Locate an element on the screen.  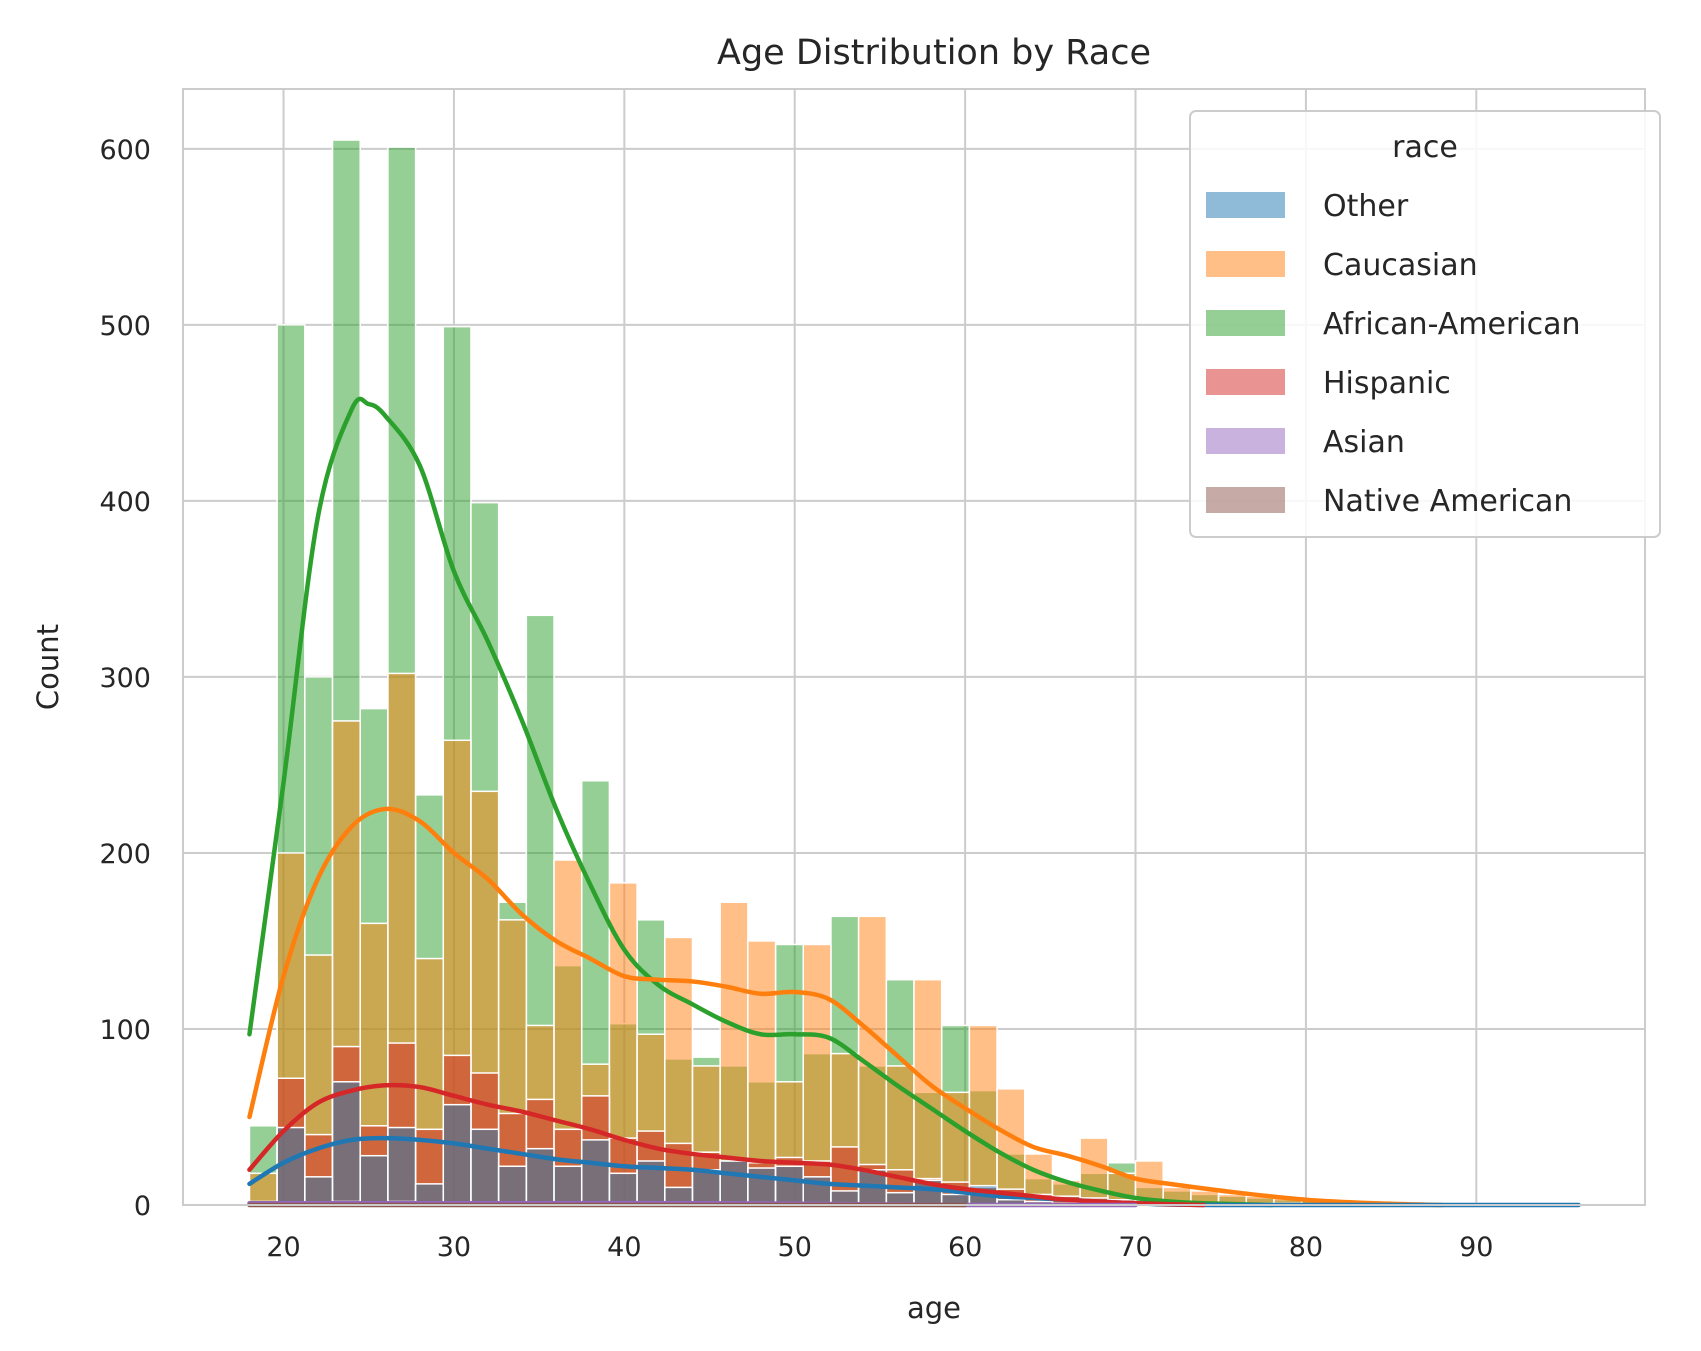
x-tick-label: 20 is located at coordinates (283, 1247).